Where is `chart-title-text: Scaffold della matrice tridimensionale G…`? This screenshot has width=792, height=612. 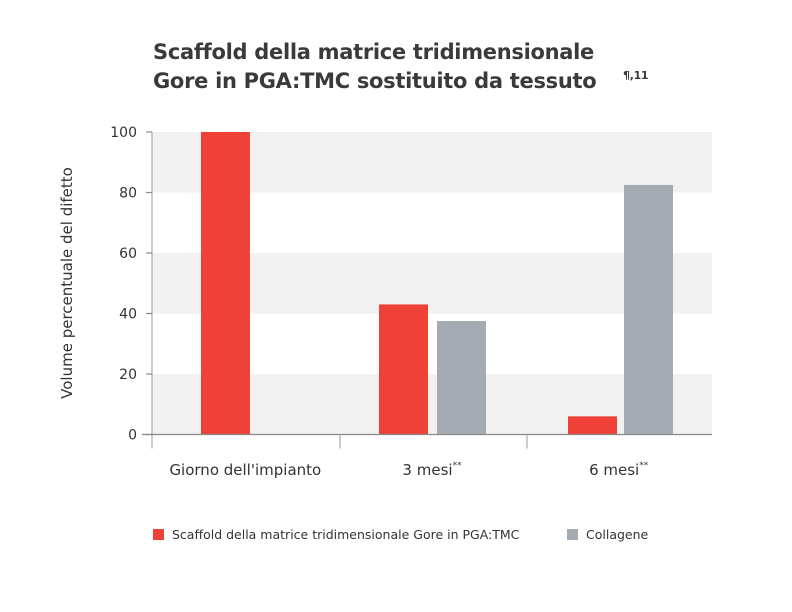 chart-title-text: Scaffold della matrice tridimensionale G… is located at coordinates (375, 66).